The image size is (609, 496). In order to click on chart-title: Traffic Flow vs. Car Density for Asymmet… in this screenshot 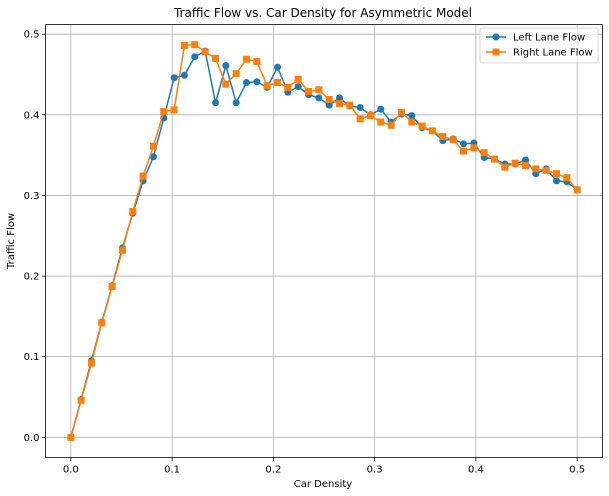, I will do `click(322, 13)`.